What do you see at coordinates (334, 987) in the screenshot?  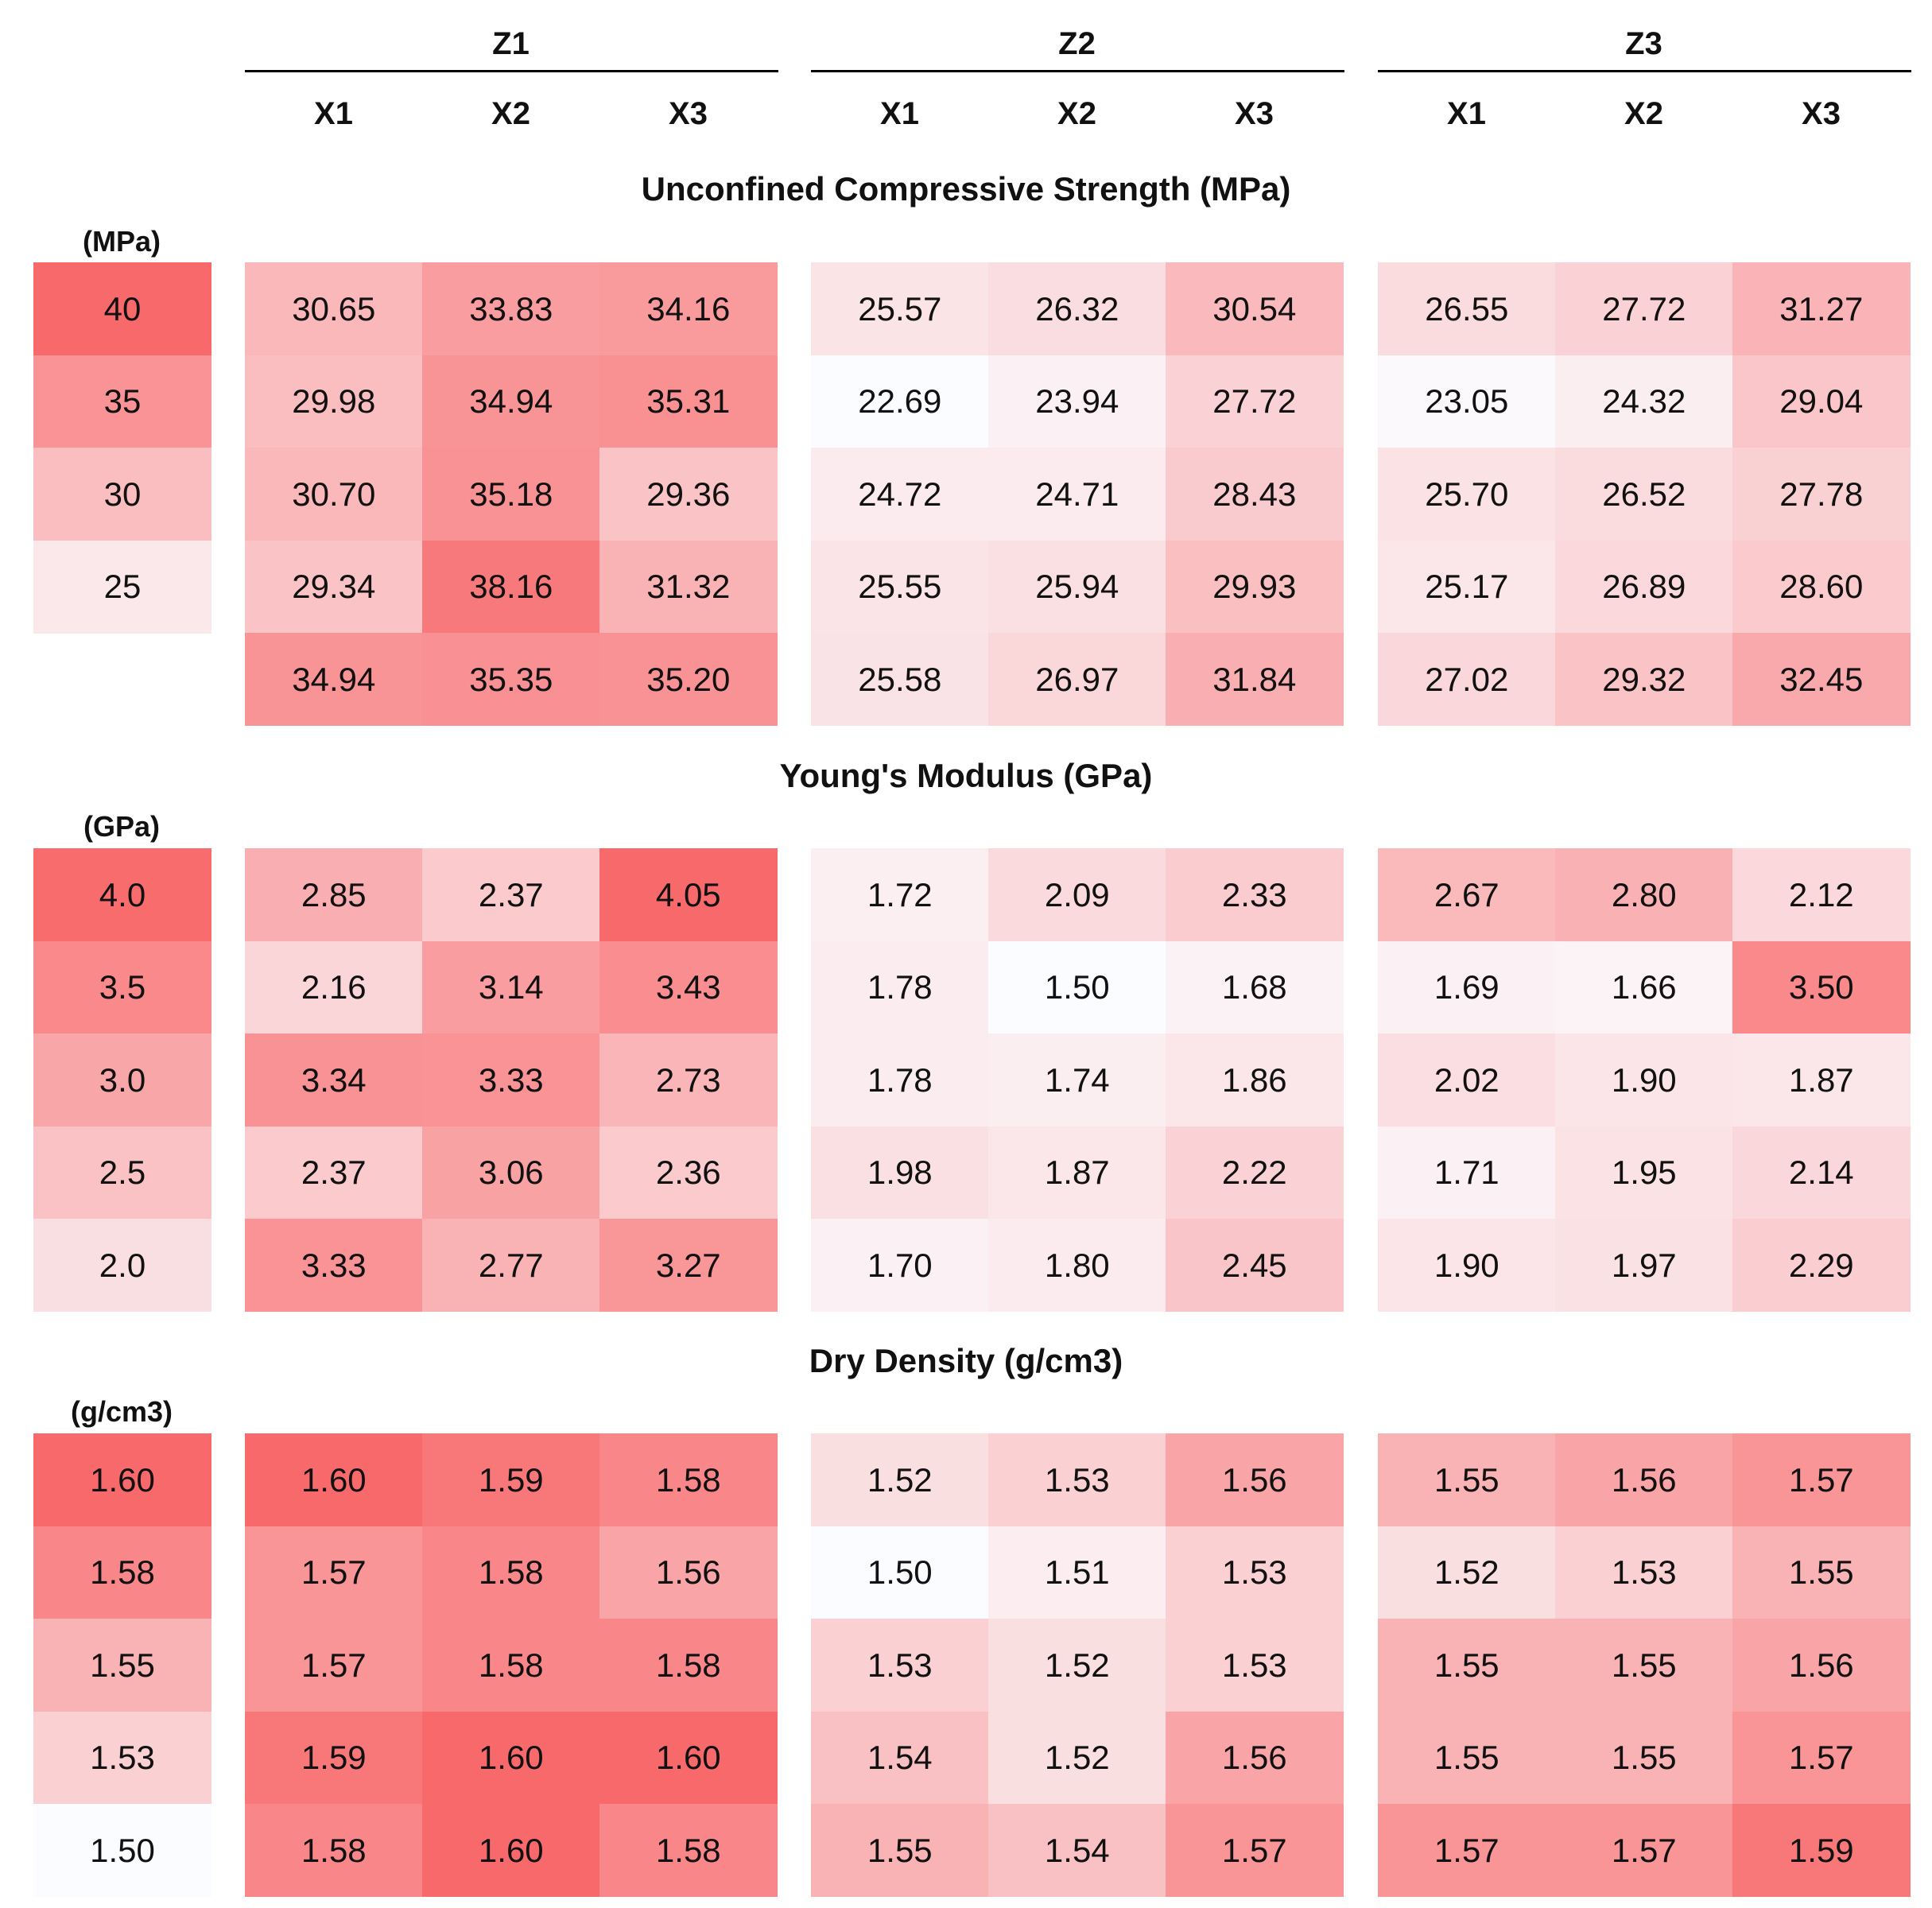 I see `heatmap-cell: 2.16` at bounding box center [334, 987].